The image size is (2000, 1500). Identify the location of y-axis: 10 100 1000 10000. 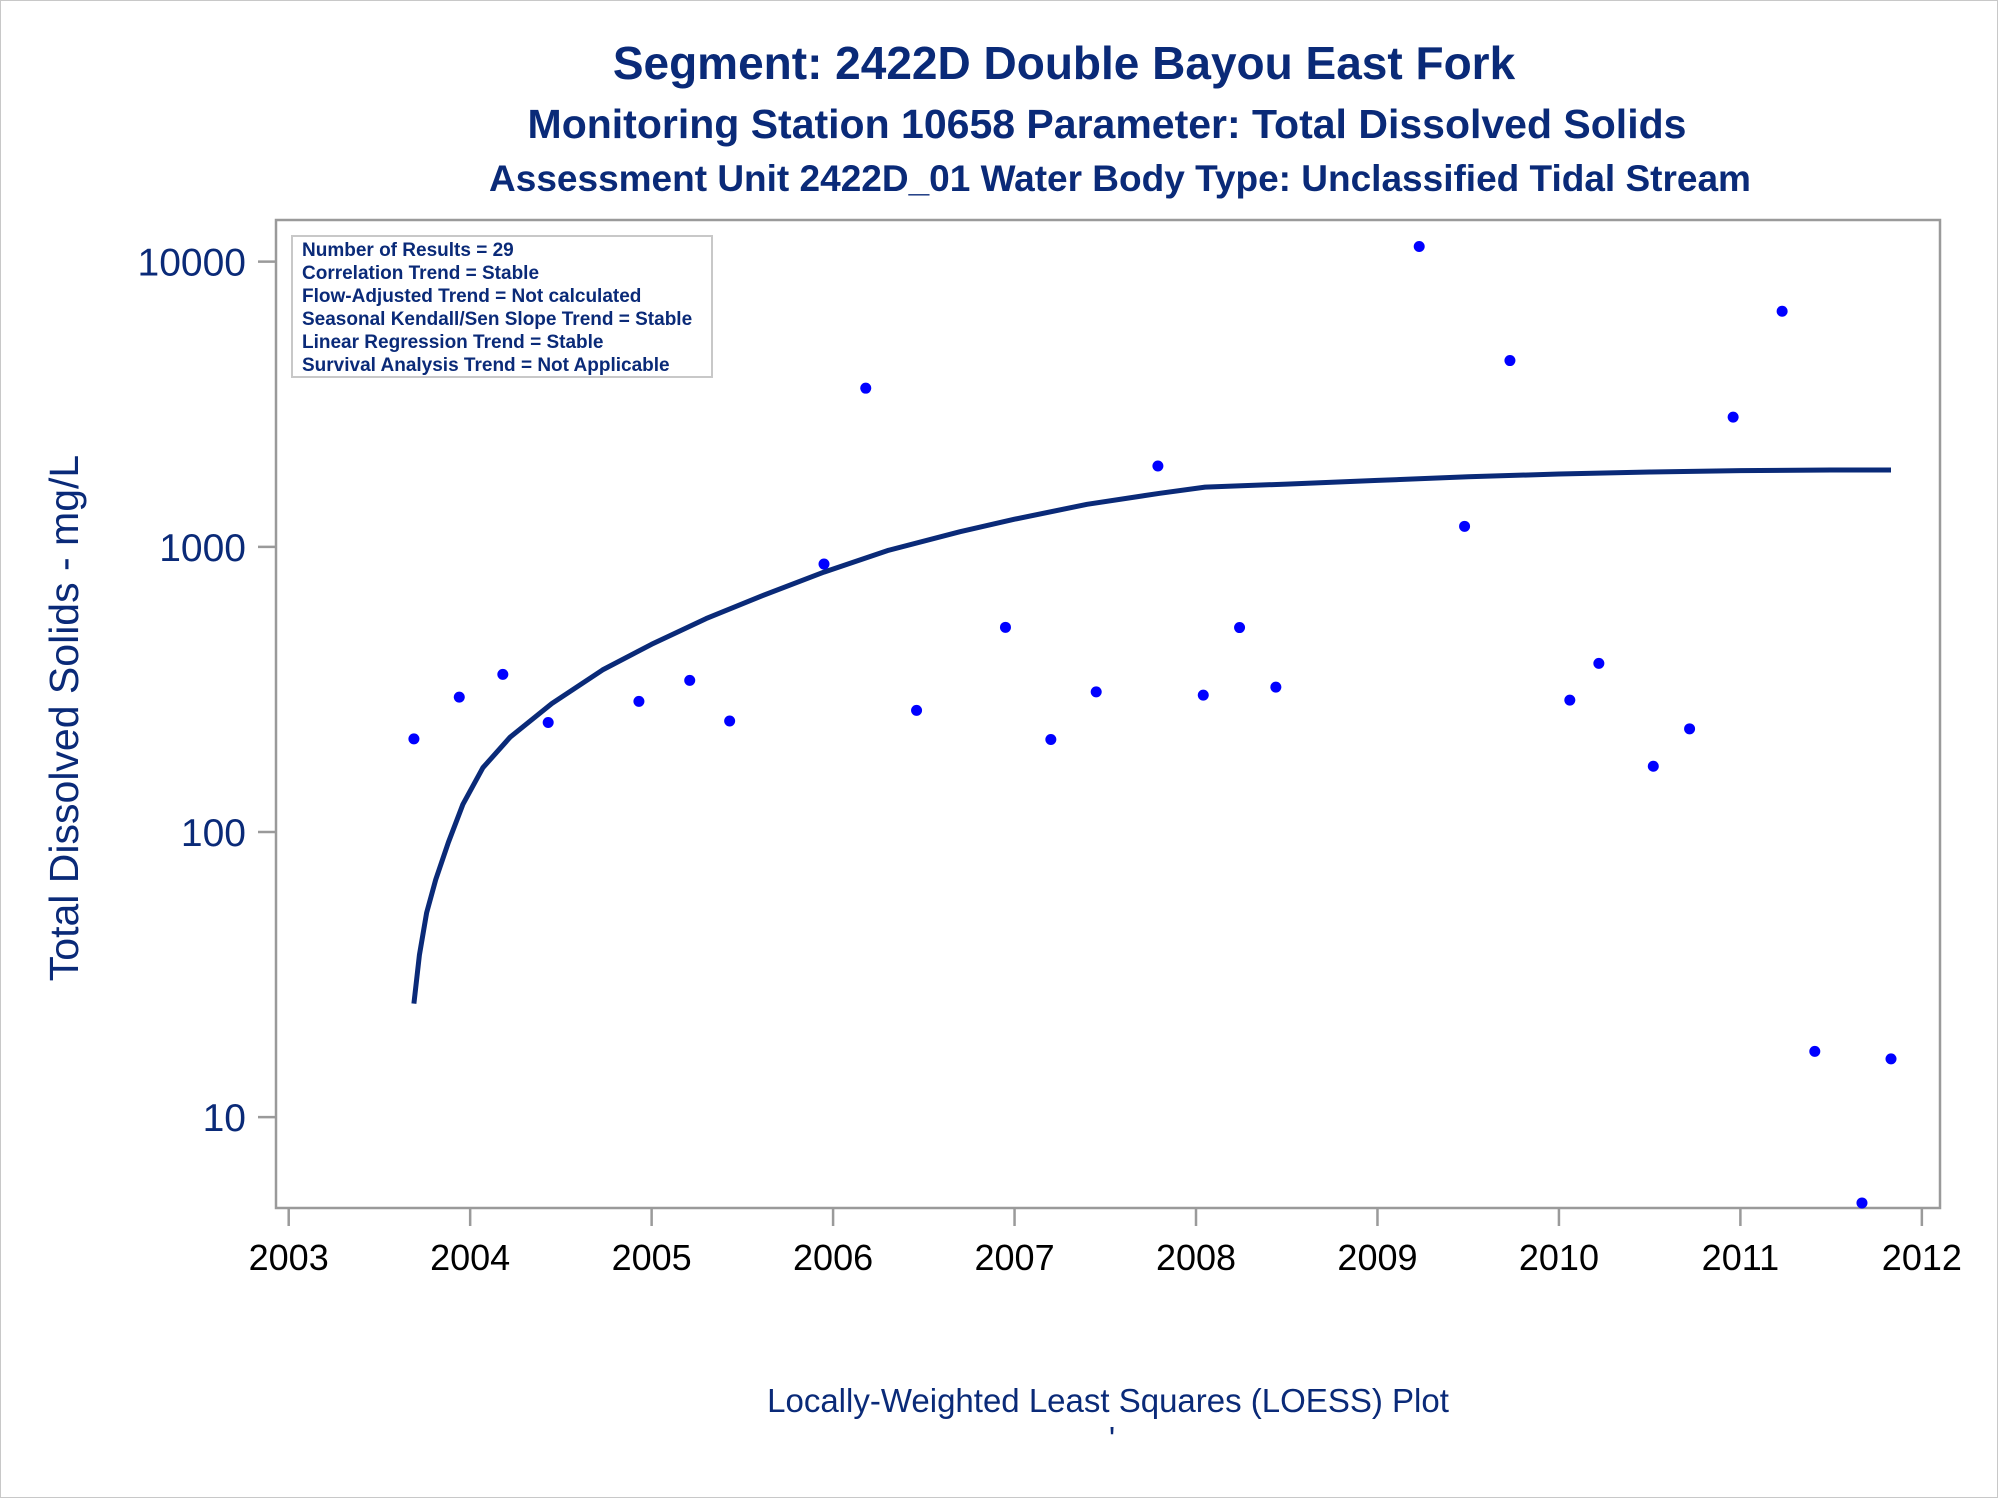
(207, 691).